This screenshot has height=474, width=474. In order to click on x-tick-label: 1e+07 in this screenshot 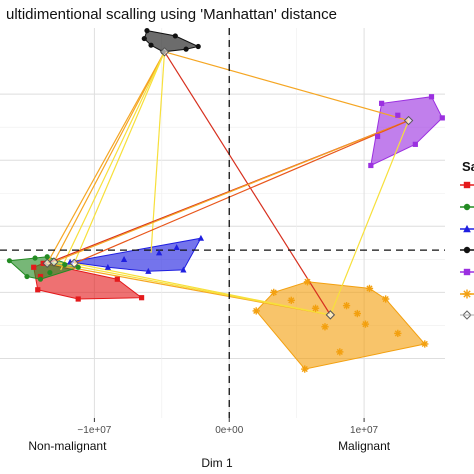, I will do `click(364, 430)`.